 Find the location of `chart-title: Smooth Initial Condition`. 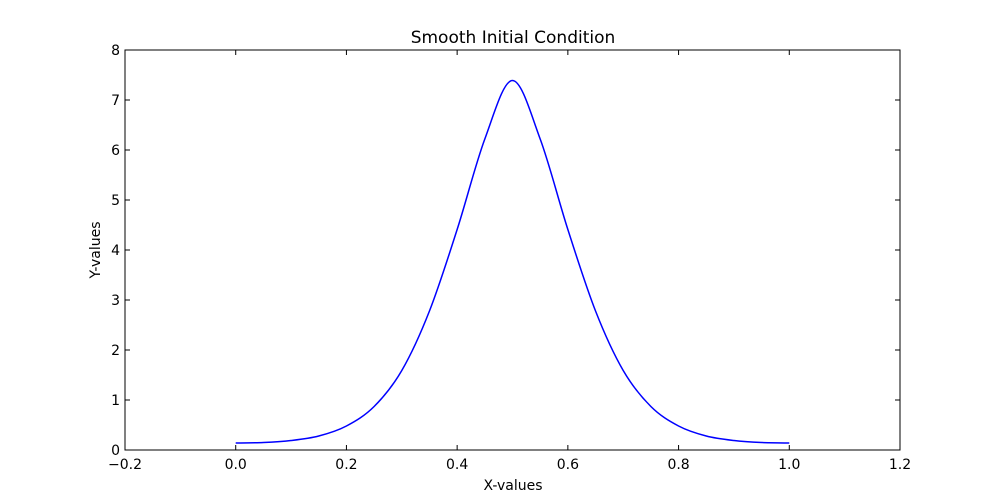

chart-title: Smooth Initial Condition is located at coordinates (513, 38).